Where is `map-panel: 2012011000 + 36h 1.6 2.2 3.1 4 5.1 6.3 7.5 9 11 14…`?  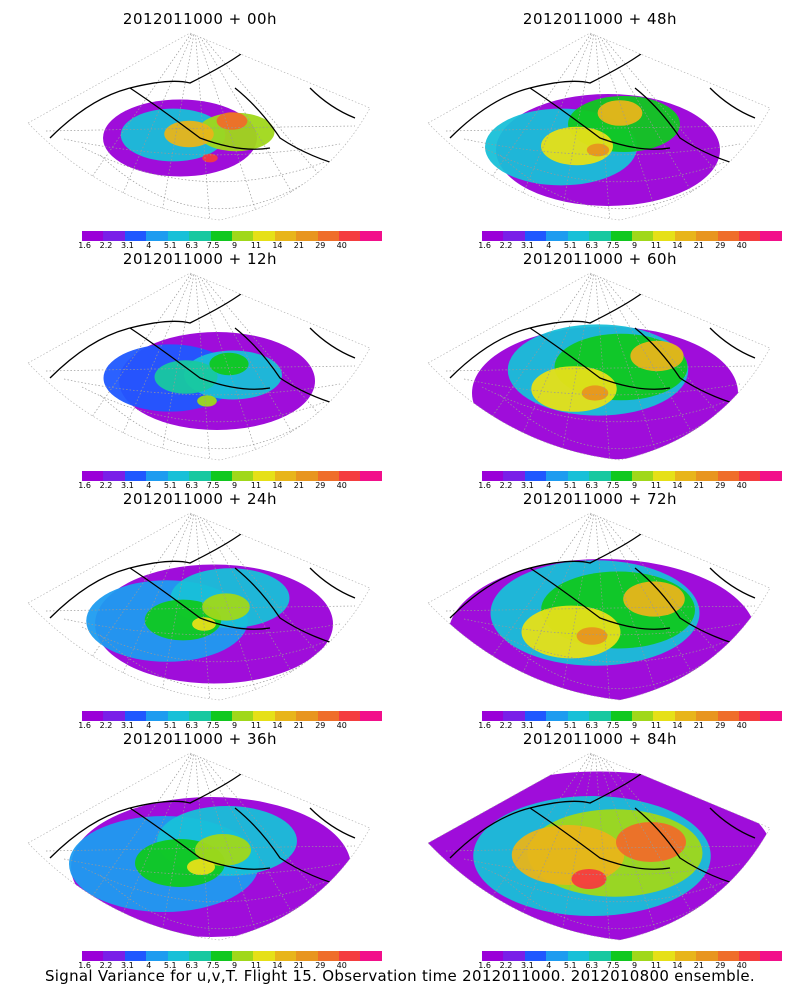 map-panel: 2012011000 + 36h 1.6 2.2 3.1 4 5.1 6.3 7.5 9 11 14… is located at coordinates (201, 849).